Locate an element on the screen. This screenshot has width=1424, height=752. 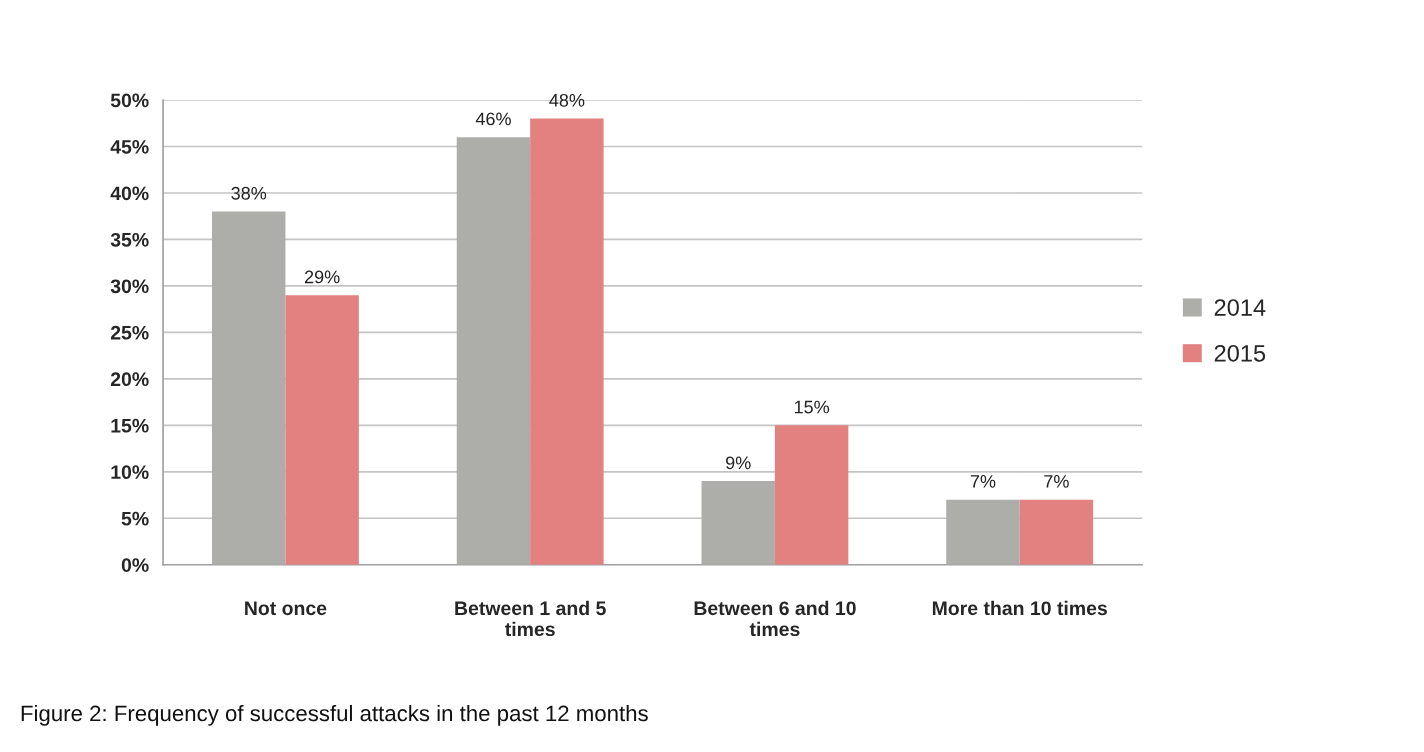
y-tick-label: 0% is located at coordinates (135, 565).